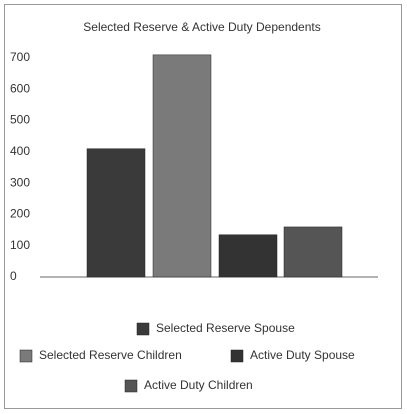  Describe the element at coordinates (20, 182) in the screenshot. I see `y-tick-label: 300` at that location.